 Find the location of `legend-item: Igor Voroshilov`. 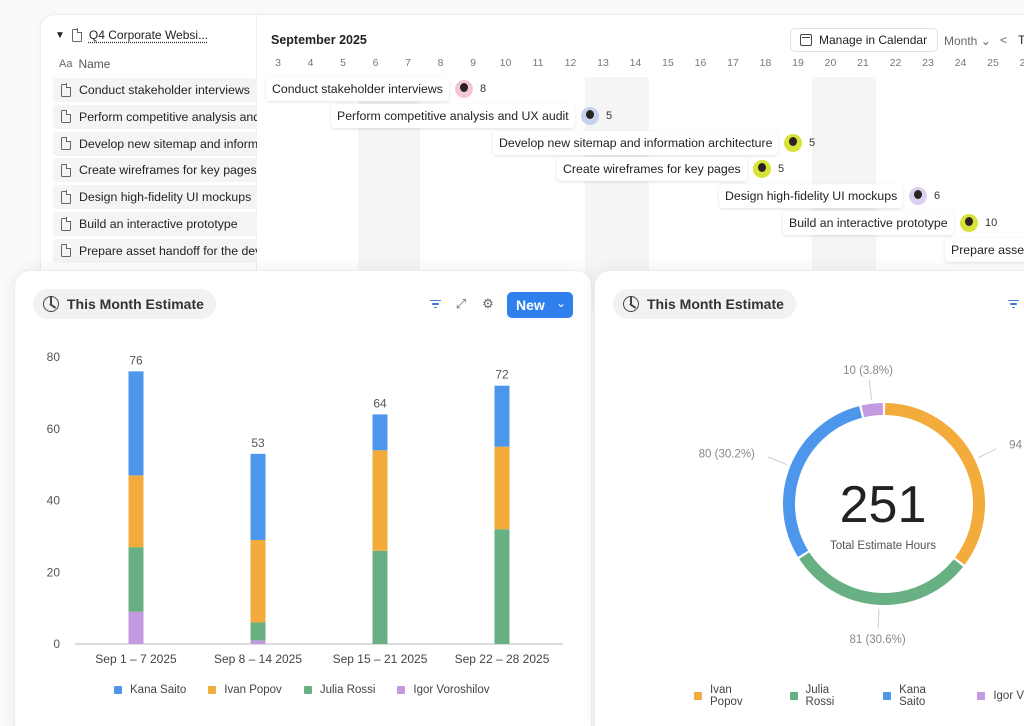

legend-item: Igor Voroshilov is located at coordinates (443, 690).